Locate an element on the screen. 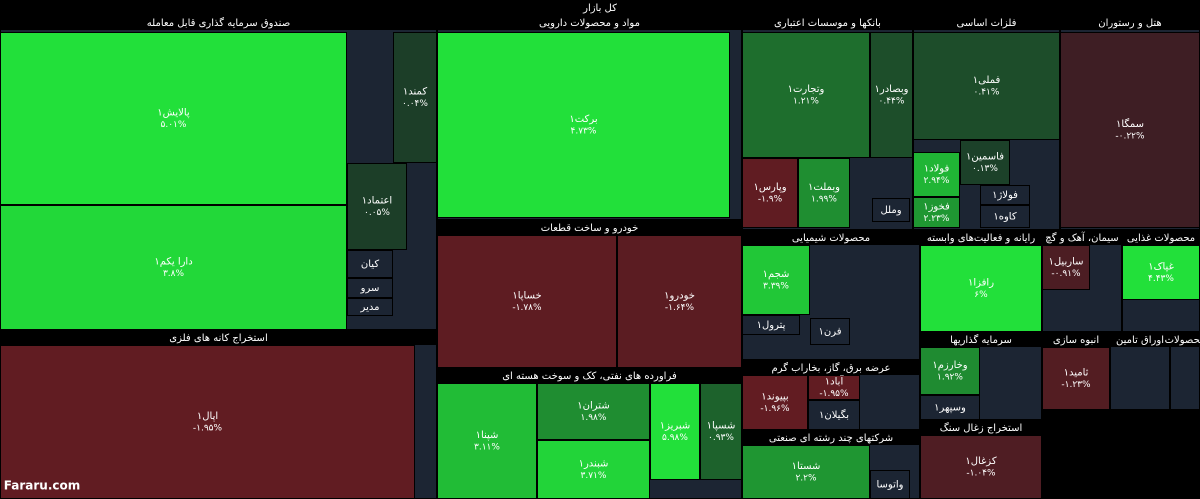  tile-value-label: ۰.۰۴% is located at coordinates (415, 104).